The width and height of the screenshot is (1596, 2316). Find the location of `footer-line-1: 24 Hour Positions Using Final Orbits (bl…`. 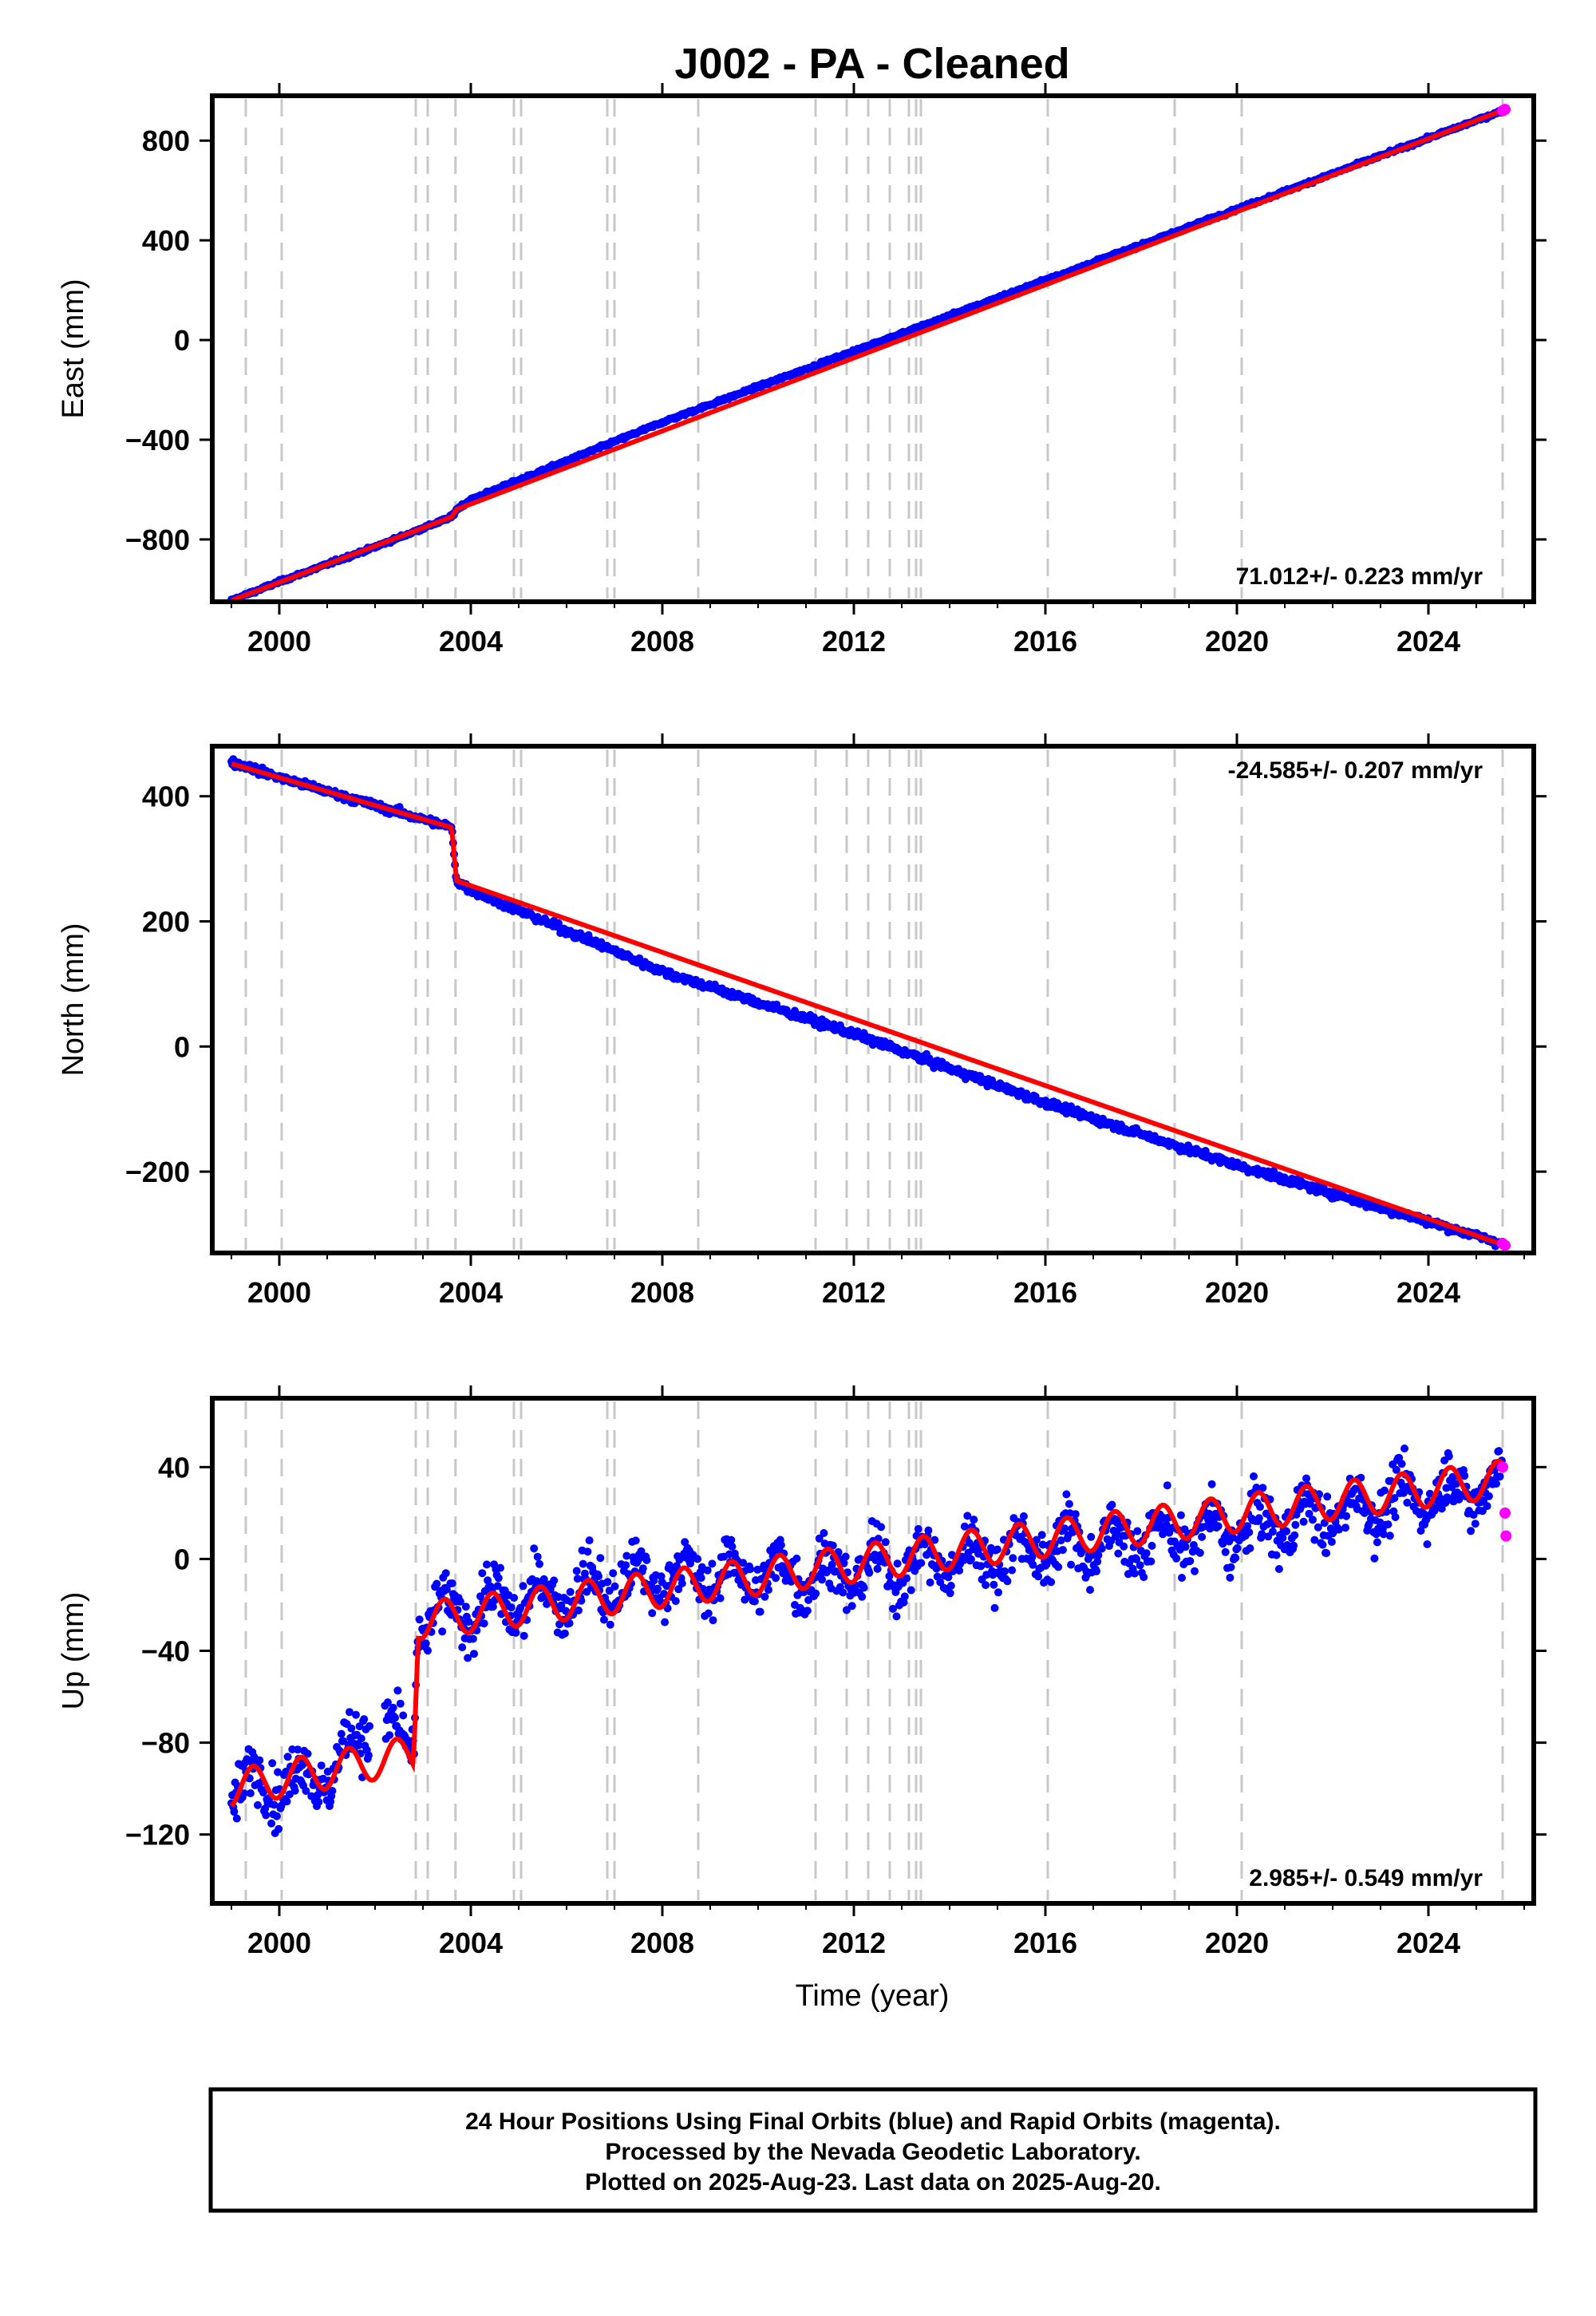

footer-line-1: 24 Hour Positions Using Final Orbits (bl… is located at coordinates (873, 2122).